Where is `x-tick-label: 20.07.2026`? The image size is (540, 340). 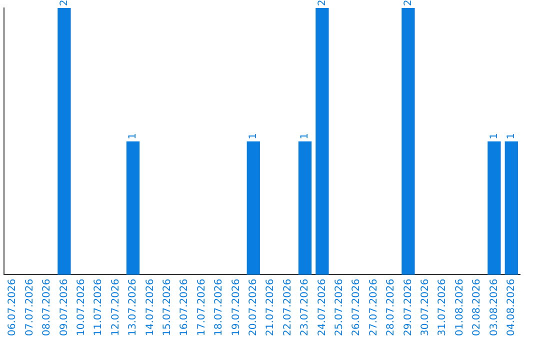
x-tick-label: 20.07.2026 is located at coordinates (253, 307).